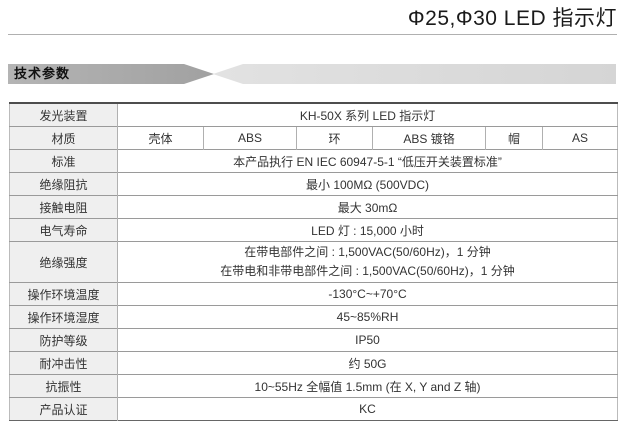 The width and height of the screenshot is (625, 421). I want to click on row-label: 防护等级, so click(63, 340).